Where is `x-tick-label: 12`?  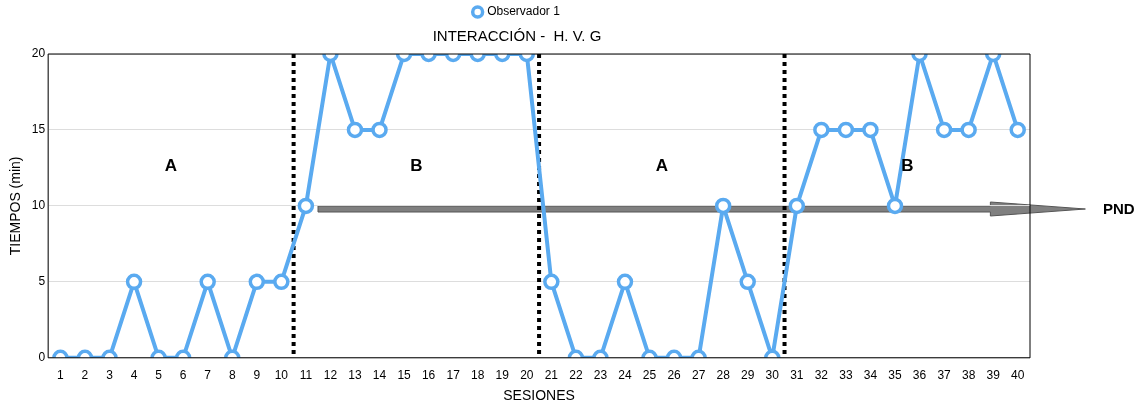
x-tick-label: 12 is located at coordinates (330, 375).